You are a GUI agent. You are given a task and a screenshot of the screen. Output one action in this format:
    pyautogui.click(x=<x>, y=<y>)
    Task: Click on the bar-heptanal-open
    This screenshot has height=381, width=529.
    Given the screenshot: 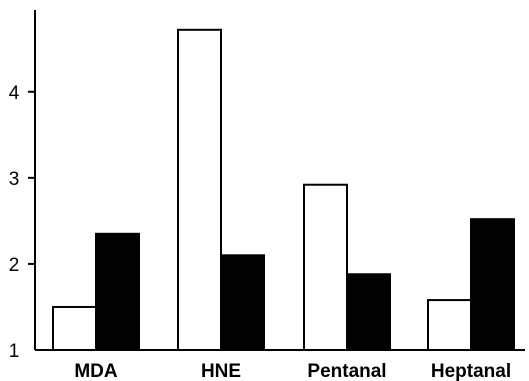 What is the action you would take?
    pyautogui.click(x=449, y=325)
    